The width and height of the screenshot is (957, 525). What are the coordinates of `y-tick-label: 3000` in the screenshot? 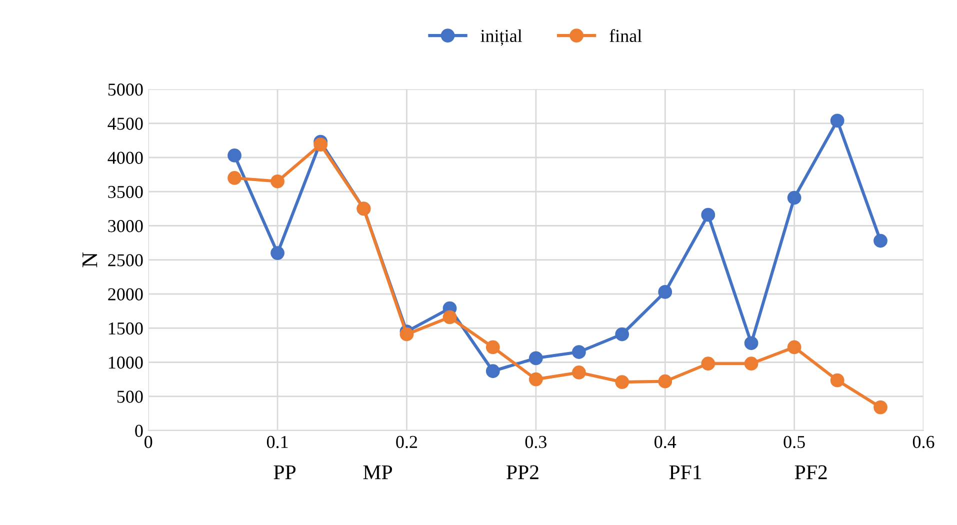 It's located at (125, 226).